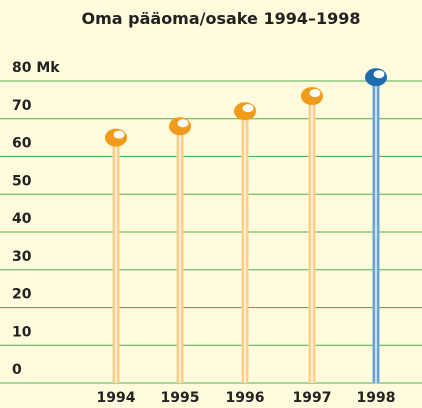  Describe the element at coordinates (312, 398) in the screenshot. I see `x-tick-label: 1997` at that location.